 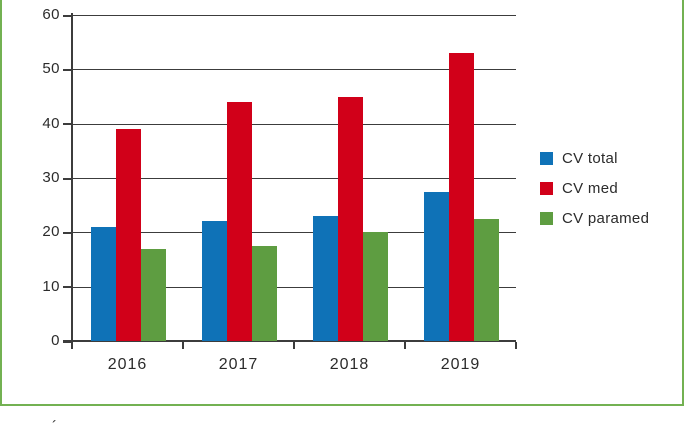 What do you see at coordinates (51, 14) in the screenshot?
I see `y-axis-label-60: 60` at bounding box center [51, 14].